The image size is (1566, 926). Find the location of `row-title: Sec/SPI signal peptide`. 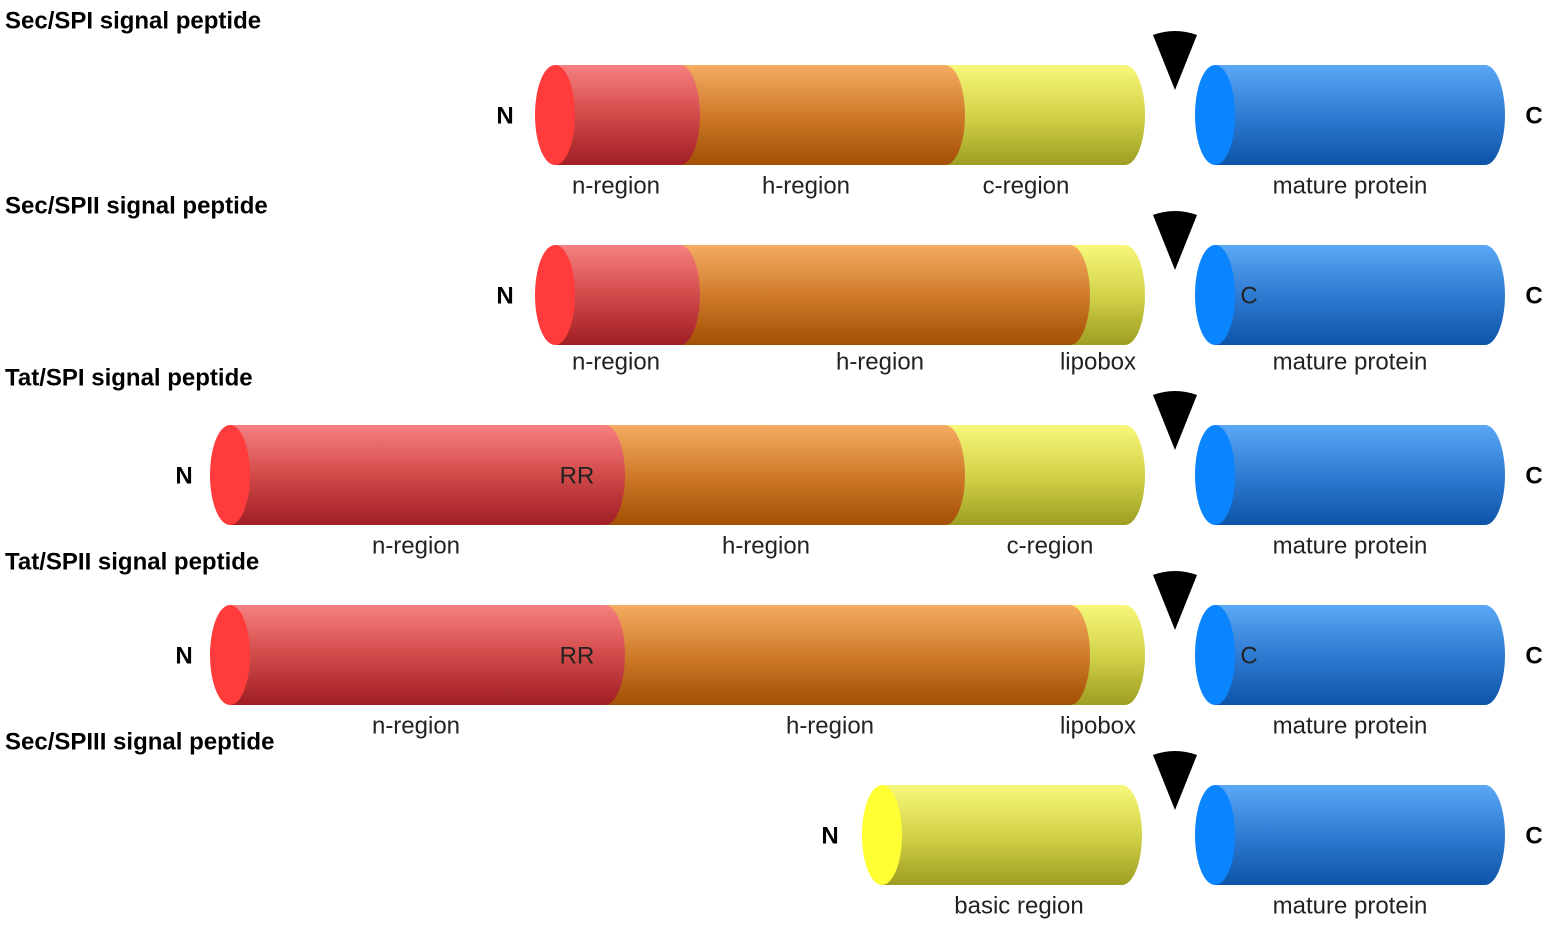

row-title: Sec/SPI signal peptide is located at coordinates (133, 20).